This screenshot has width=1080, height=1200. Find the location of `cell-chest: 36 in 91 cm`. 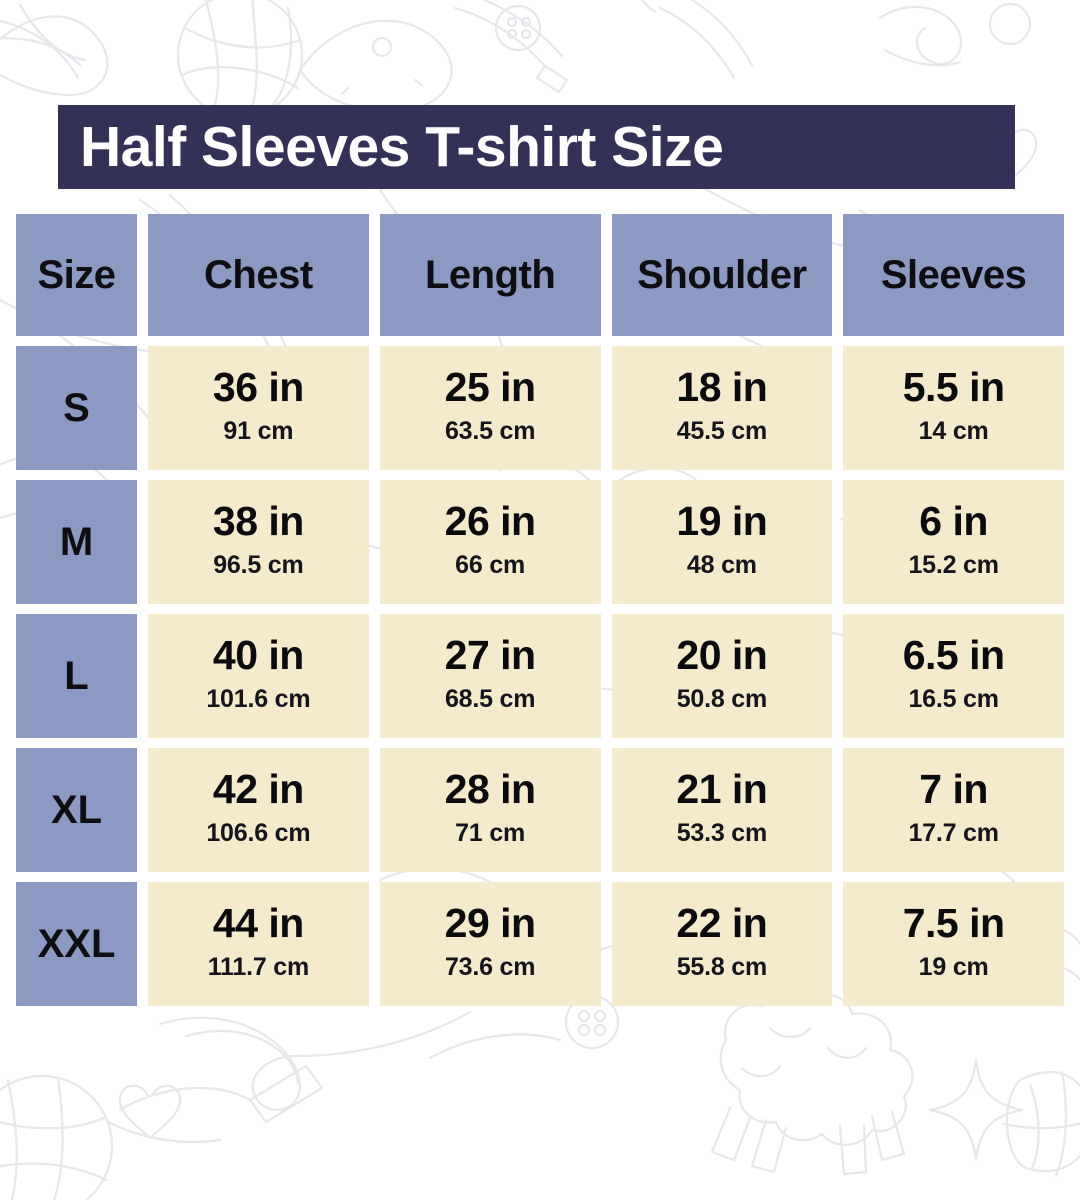

cell-chest: 36 in 91 cm is located at coordinates (258, 408).